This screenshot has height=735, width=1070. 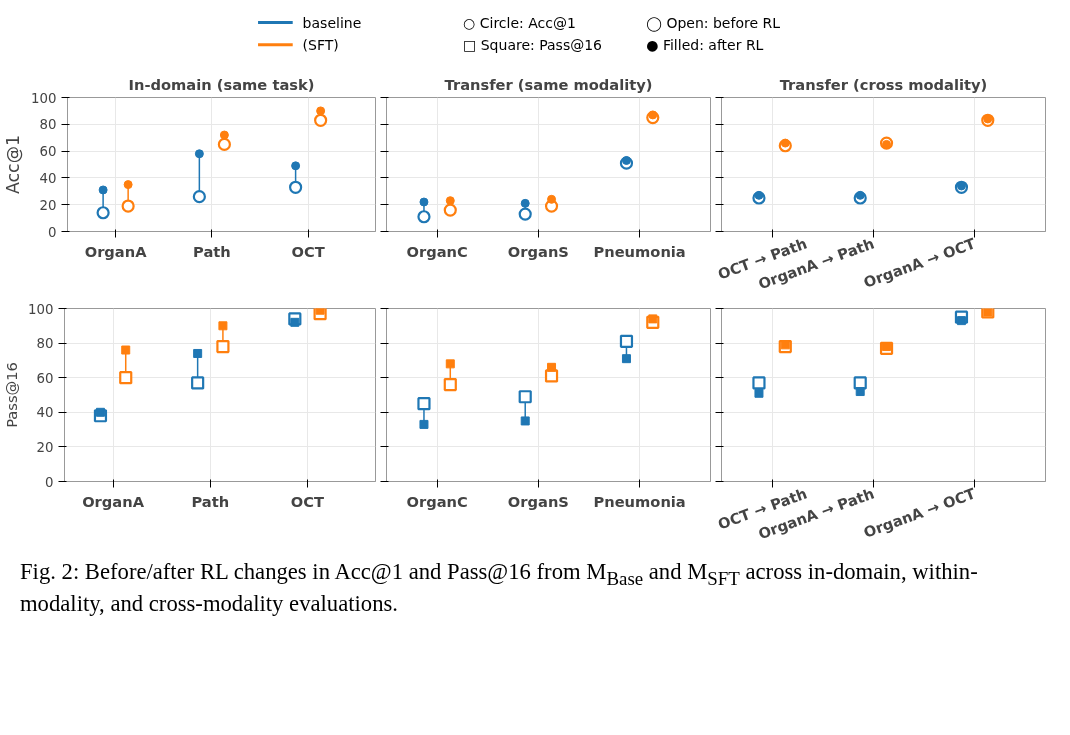 What do you see at coordinates (533, 44) in the screenshot?
I see `text: □ Square: Pass@16` at bounding box center [533, 44].